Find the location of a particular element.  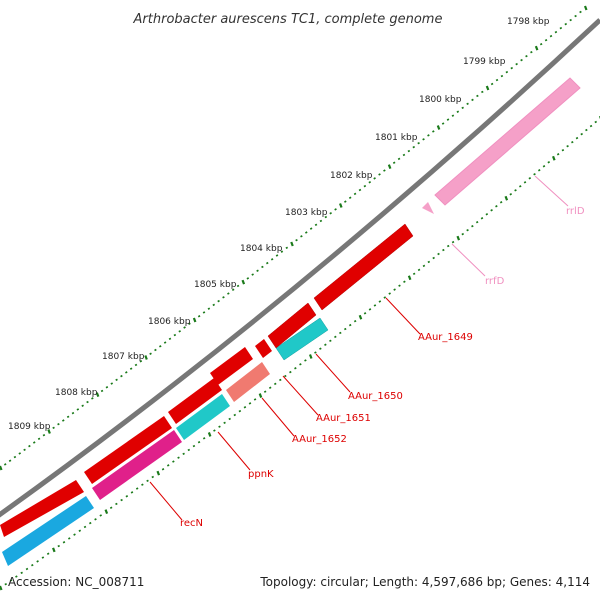

tick-label-1803: 1803 kbp is located at coordinates (306, 213).